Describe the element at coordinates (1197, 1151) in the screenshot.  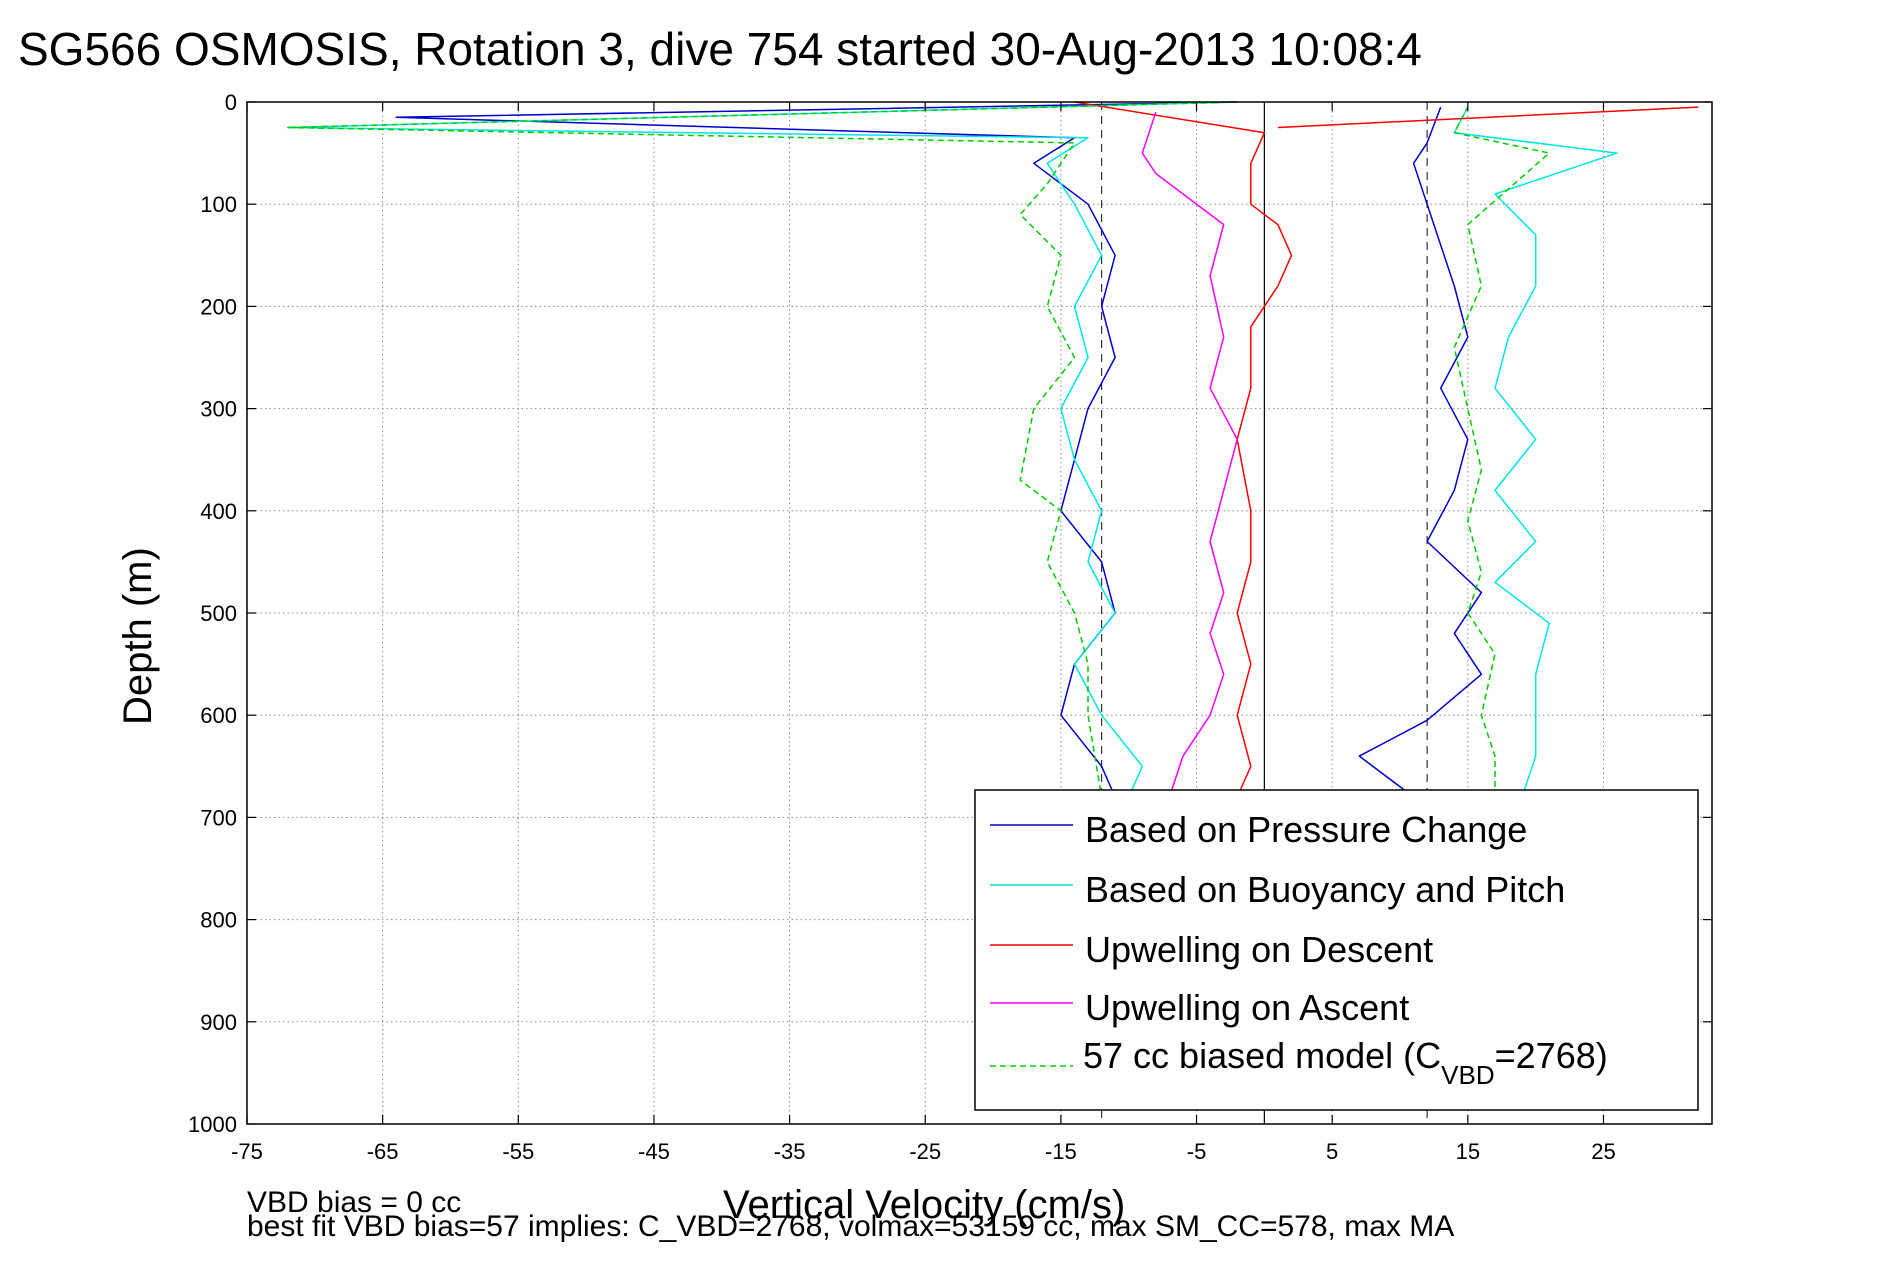
I see `x-tick-label: -5` at that location.